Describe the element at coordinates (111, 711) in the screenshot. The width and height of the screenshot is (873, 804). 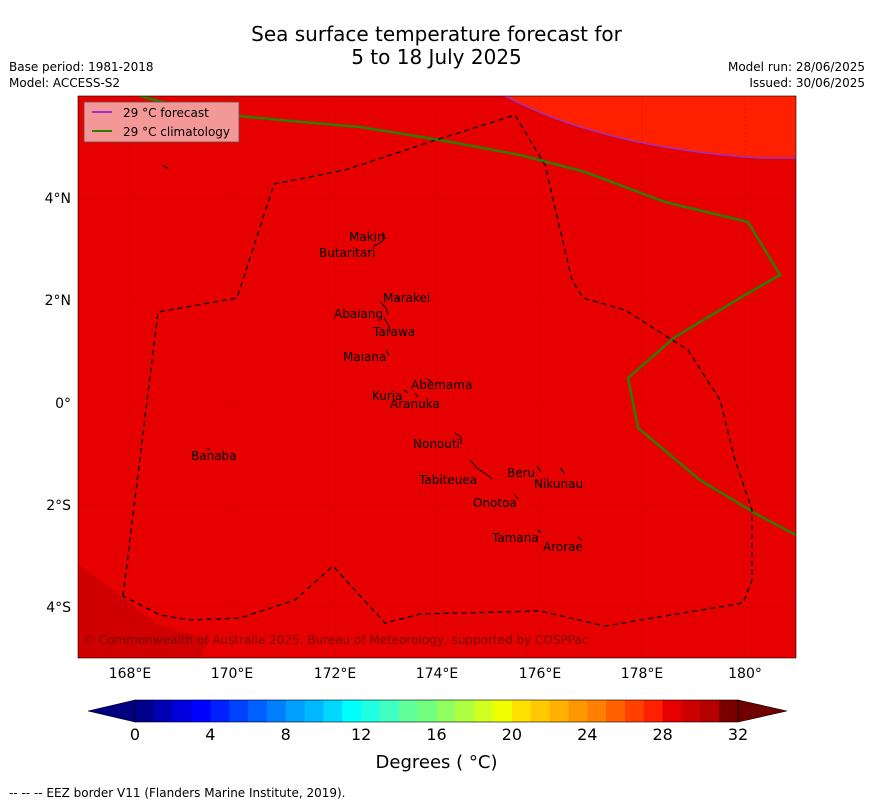
I see `colorbar-under-arrow` at that location.